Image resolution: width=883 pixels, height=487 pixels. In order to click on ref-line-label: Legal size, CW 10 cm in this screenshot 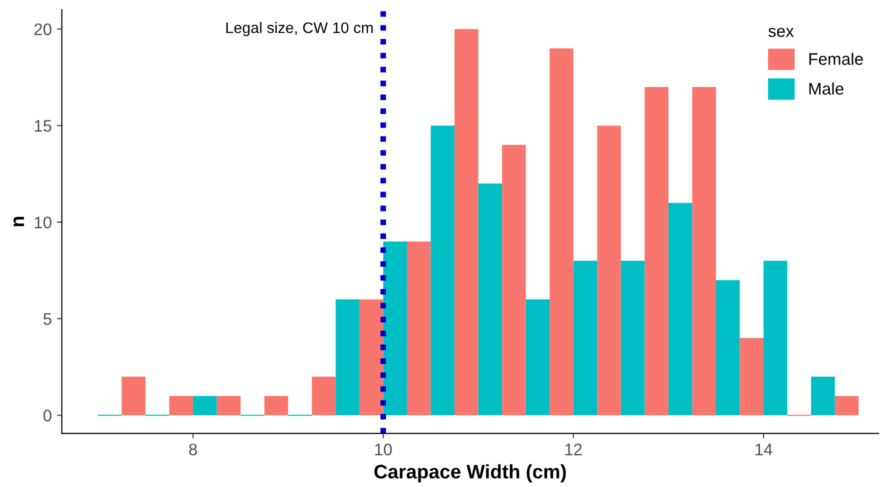, I will do `click(299, 29)`.